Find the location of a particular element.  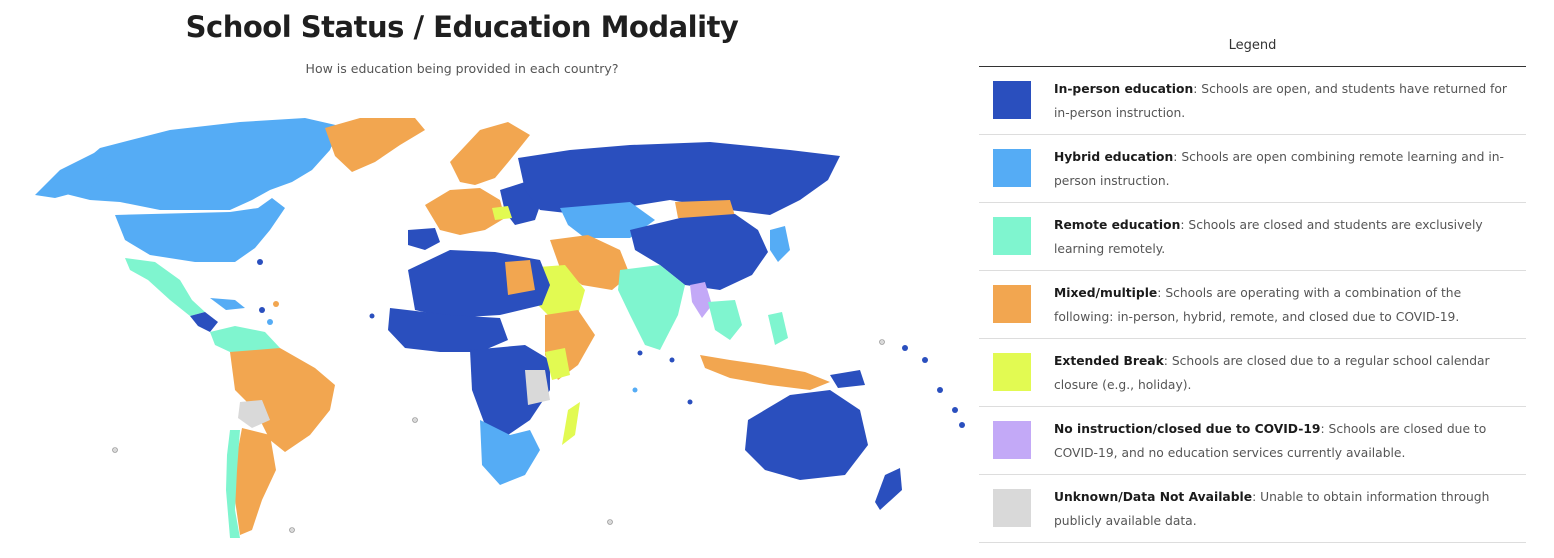

region-bolivia is located at coordinates (254, 414).